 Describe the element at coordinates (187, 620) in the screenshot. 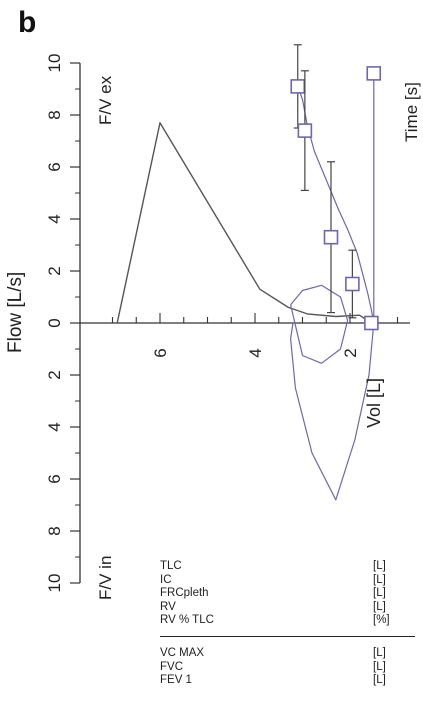

I see `parameter-name: RV % TLC` at that location.